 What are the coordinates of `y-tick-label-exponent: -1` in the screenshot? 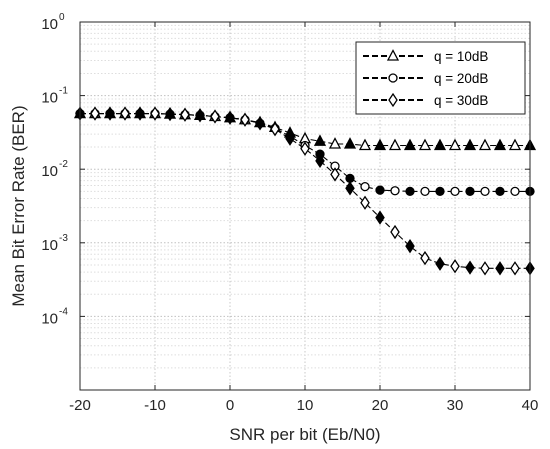 It's located at (63, 91).